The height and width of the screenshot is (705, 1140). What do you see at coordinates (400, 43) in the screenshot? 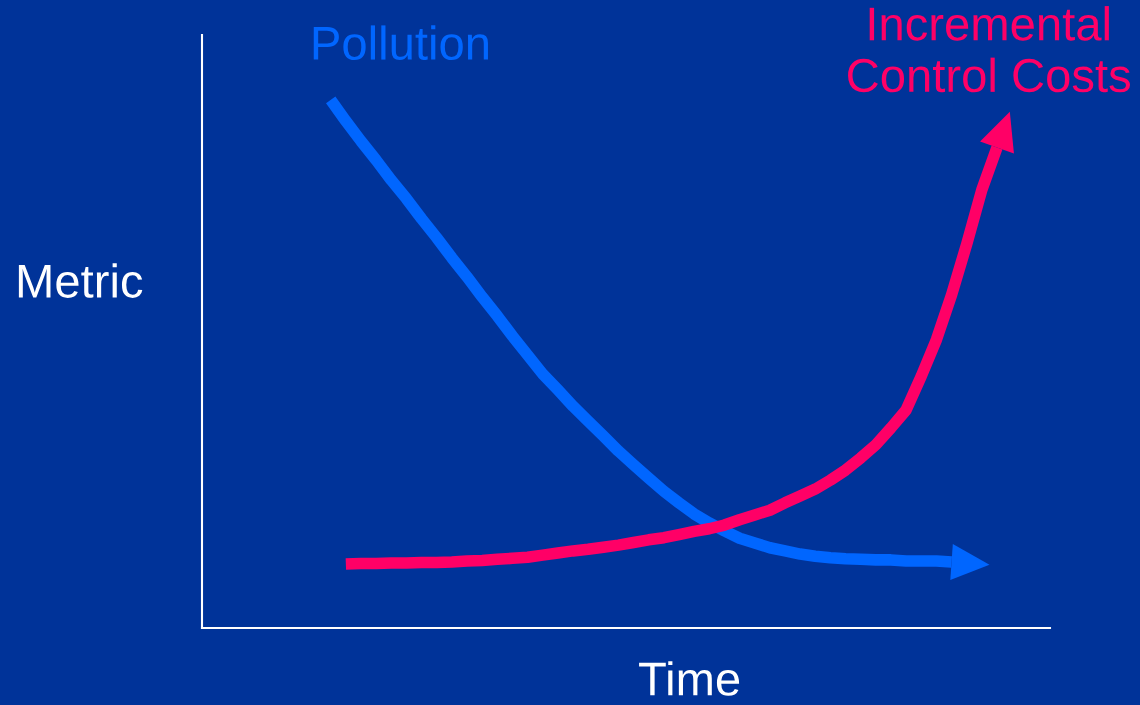
I see `series-label: Pollution` at bounding box center [400, 43].